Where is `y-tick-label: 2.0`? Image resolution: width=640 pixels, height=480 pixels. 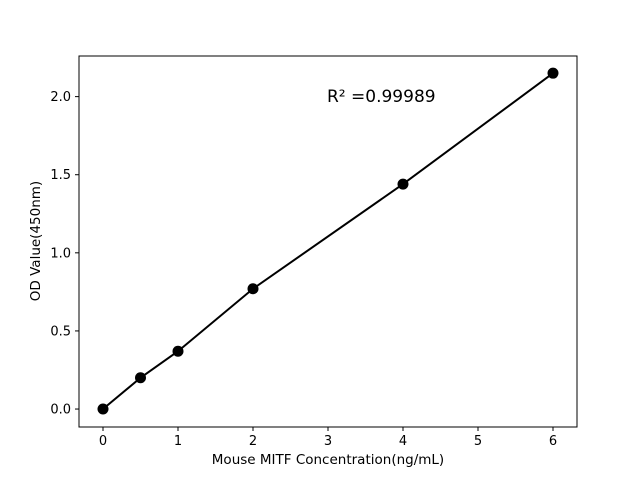 y-tick-label: 2.0 is located at coordinates (60, 97).